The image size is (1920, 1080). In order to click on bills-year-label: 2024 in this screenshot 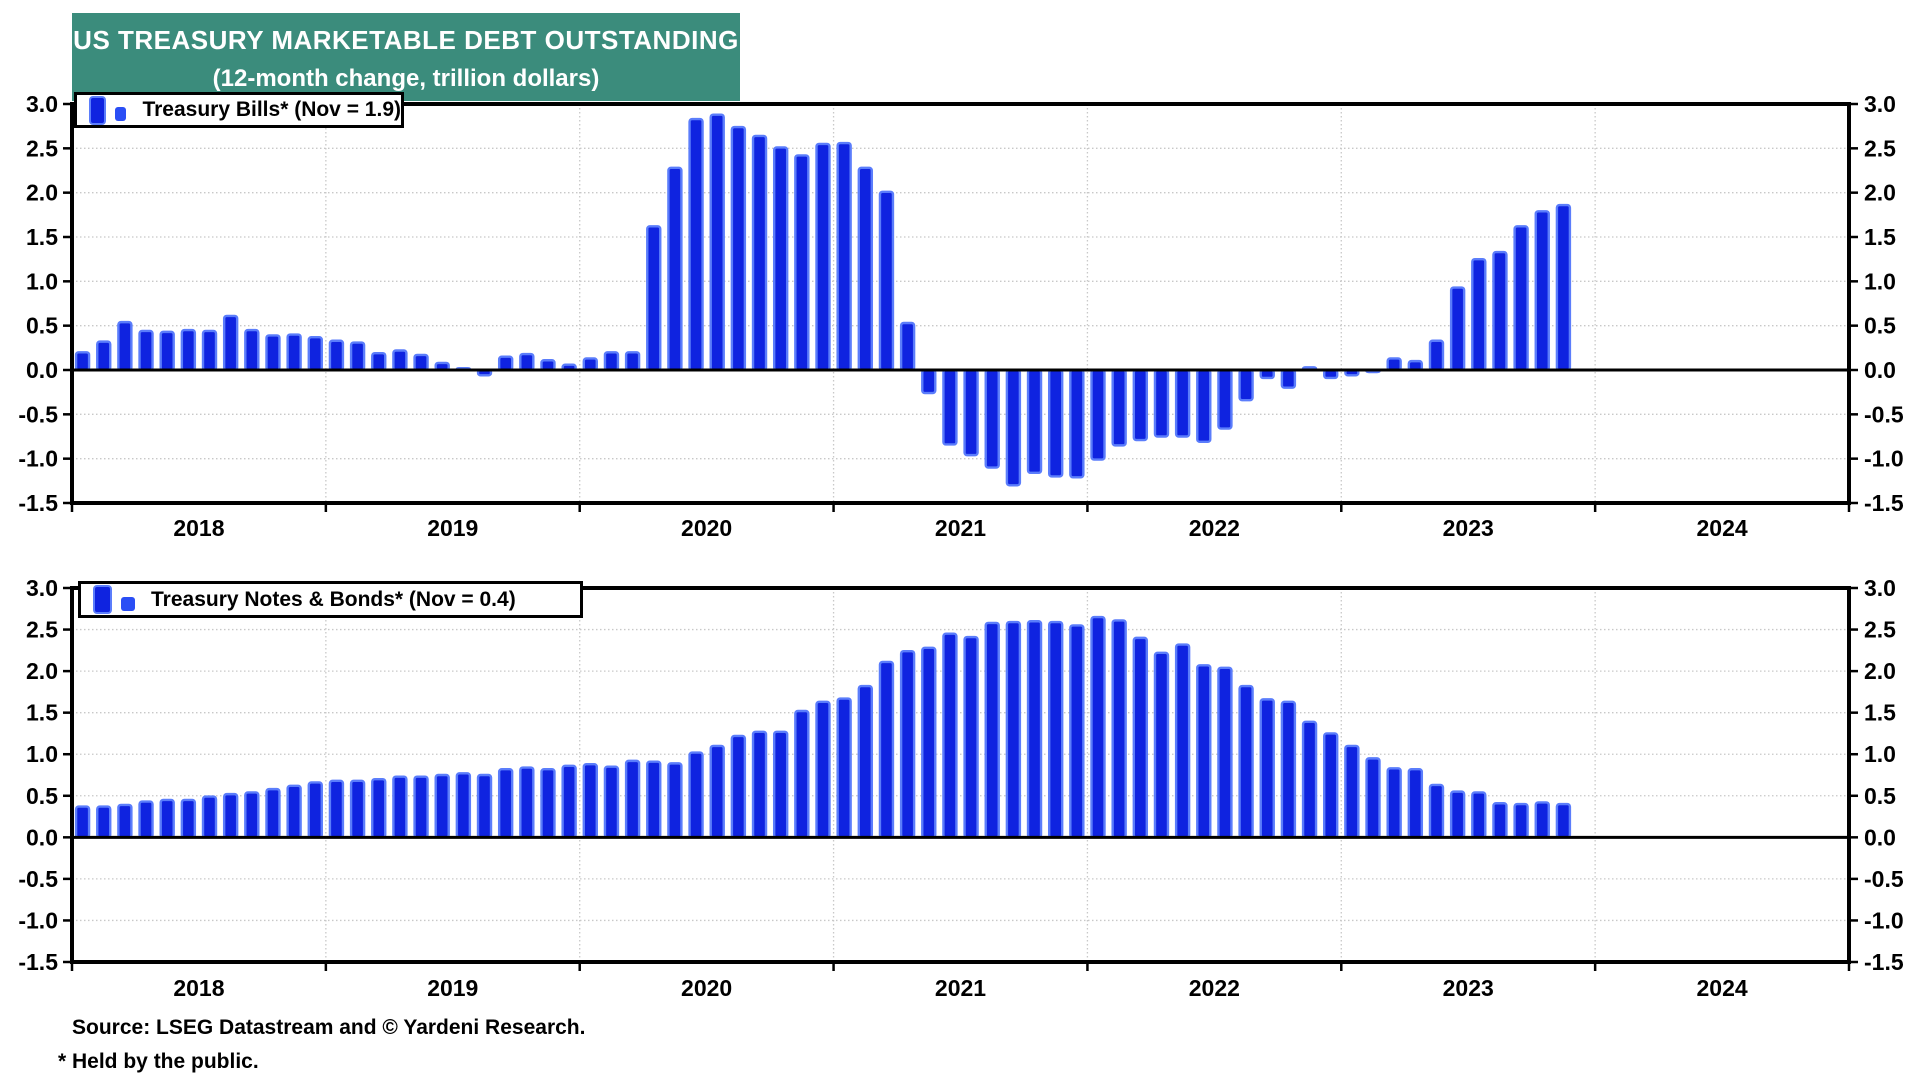, I will do `click(1721, 528)`.